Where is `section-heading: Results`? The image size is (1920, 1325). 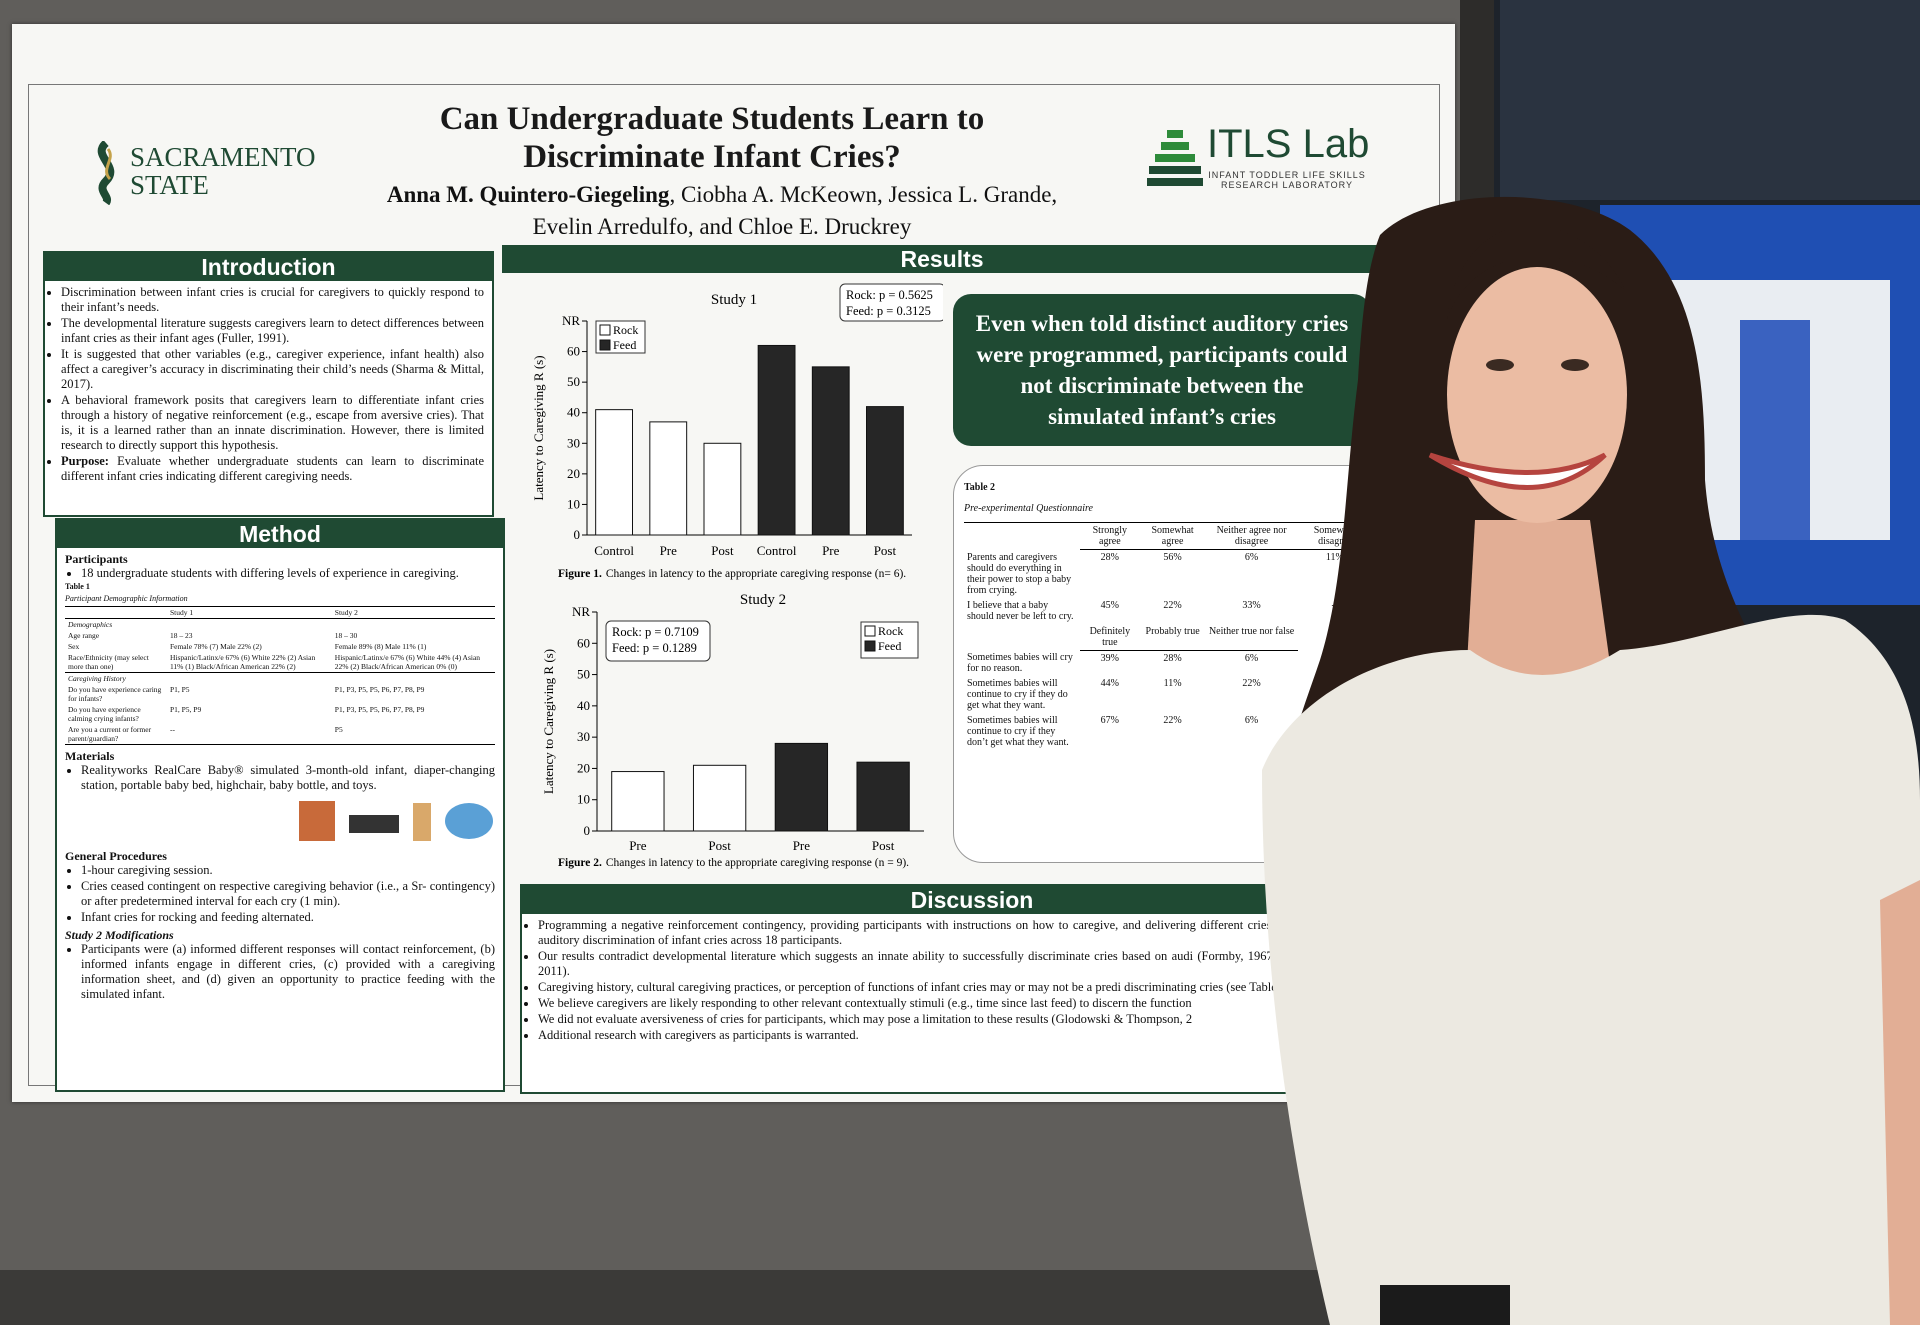 section-heading: Results is located at coordinates (942, 259).